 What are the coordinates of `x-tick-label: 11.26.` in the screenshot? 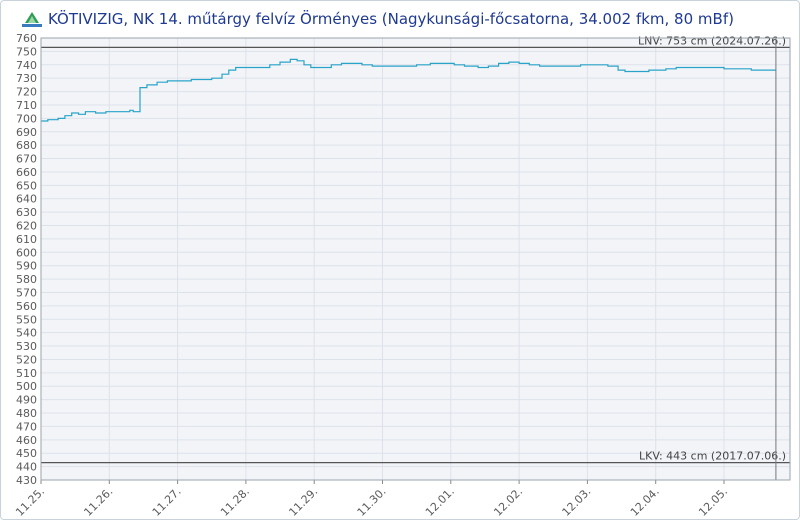 It's located at (98, 502).